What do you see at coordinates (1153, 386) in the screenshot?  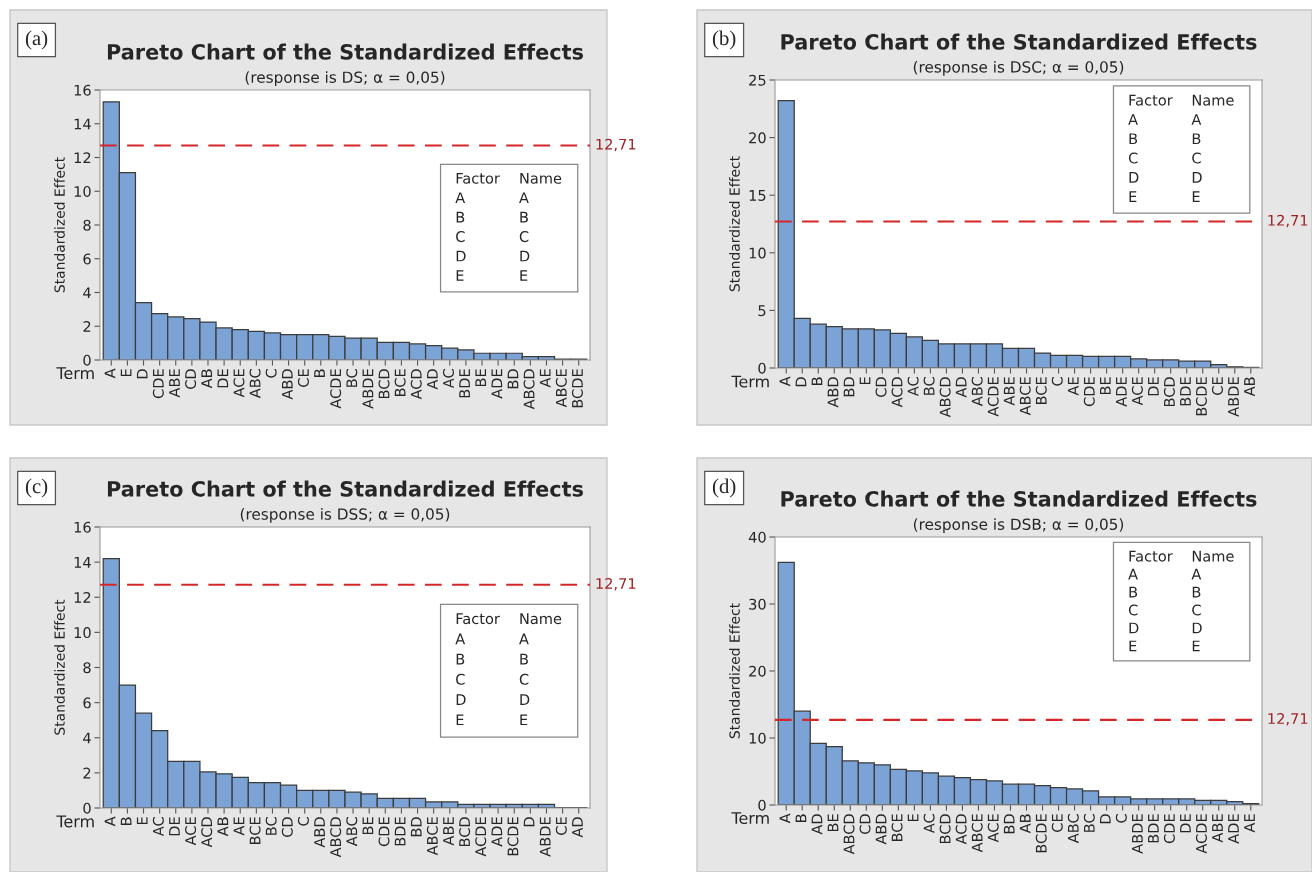 I see `x-tick-label: DE` at bounding box center [1153, 386].